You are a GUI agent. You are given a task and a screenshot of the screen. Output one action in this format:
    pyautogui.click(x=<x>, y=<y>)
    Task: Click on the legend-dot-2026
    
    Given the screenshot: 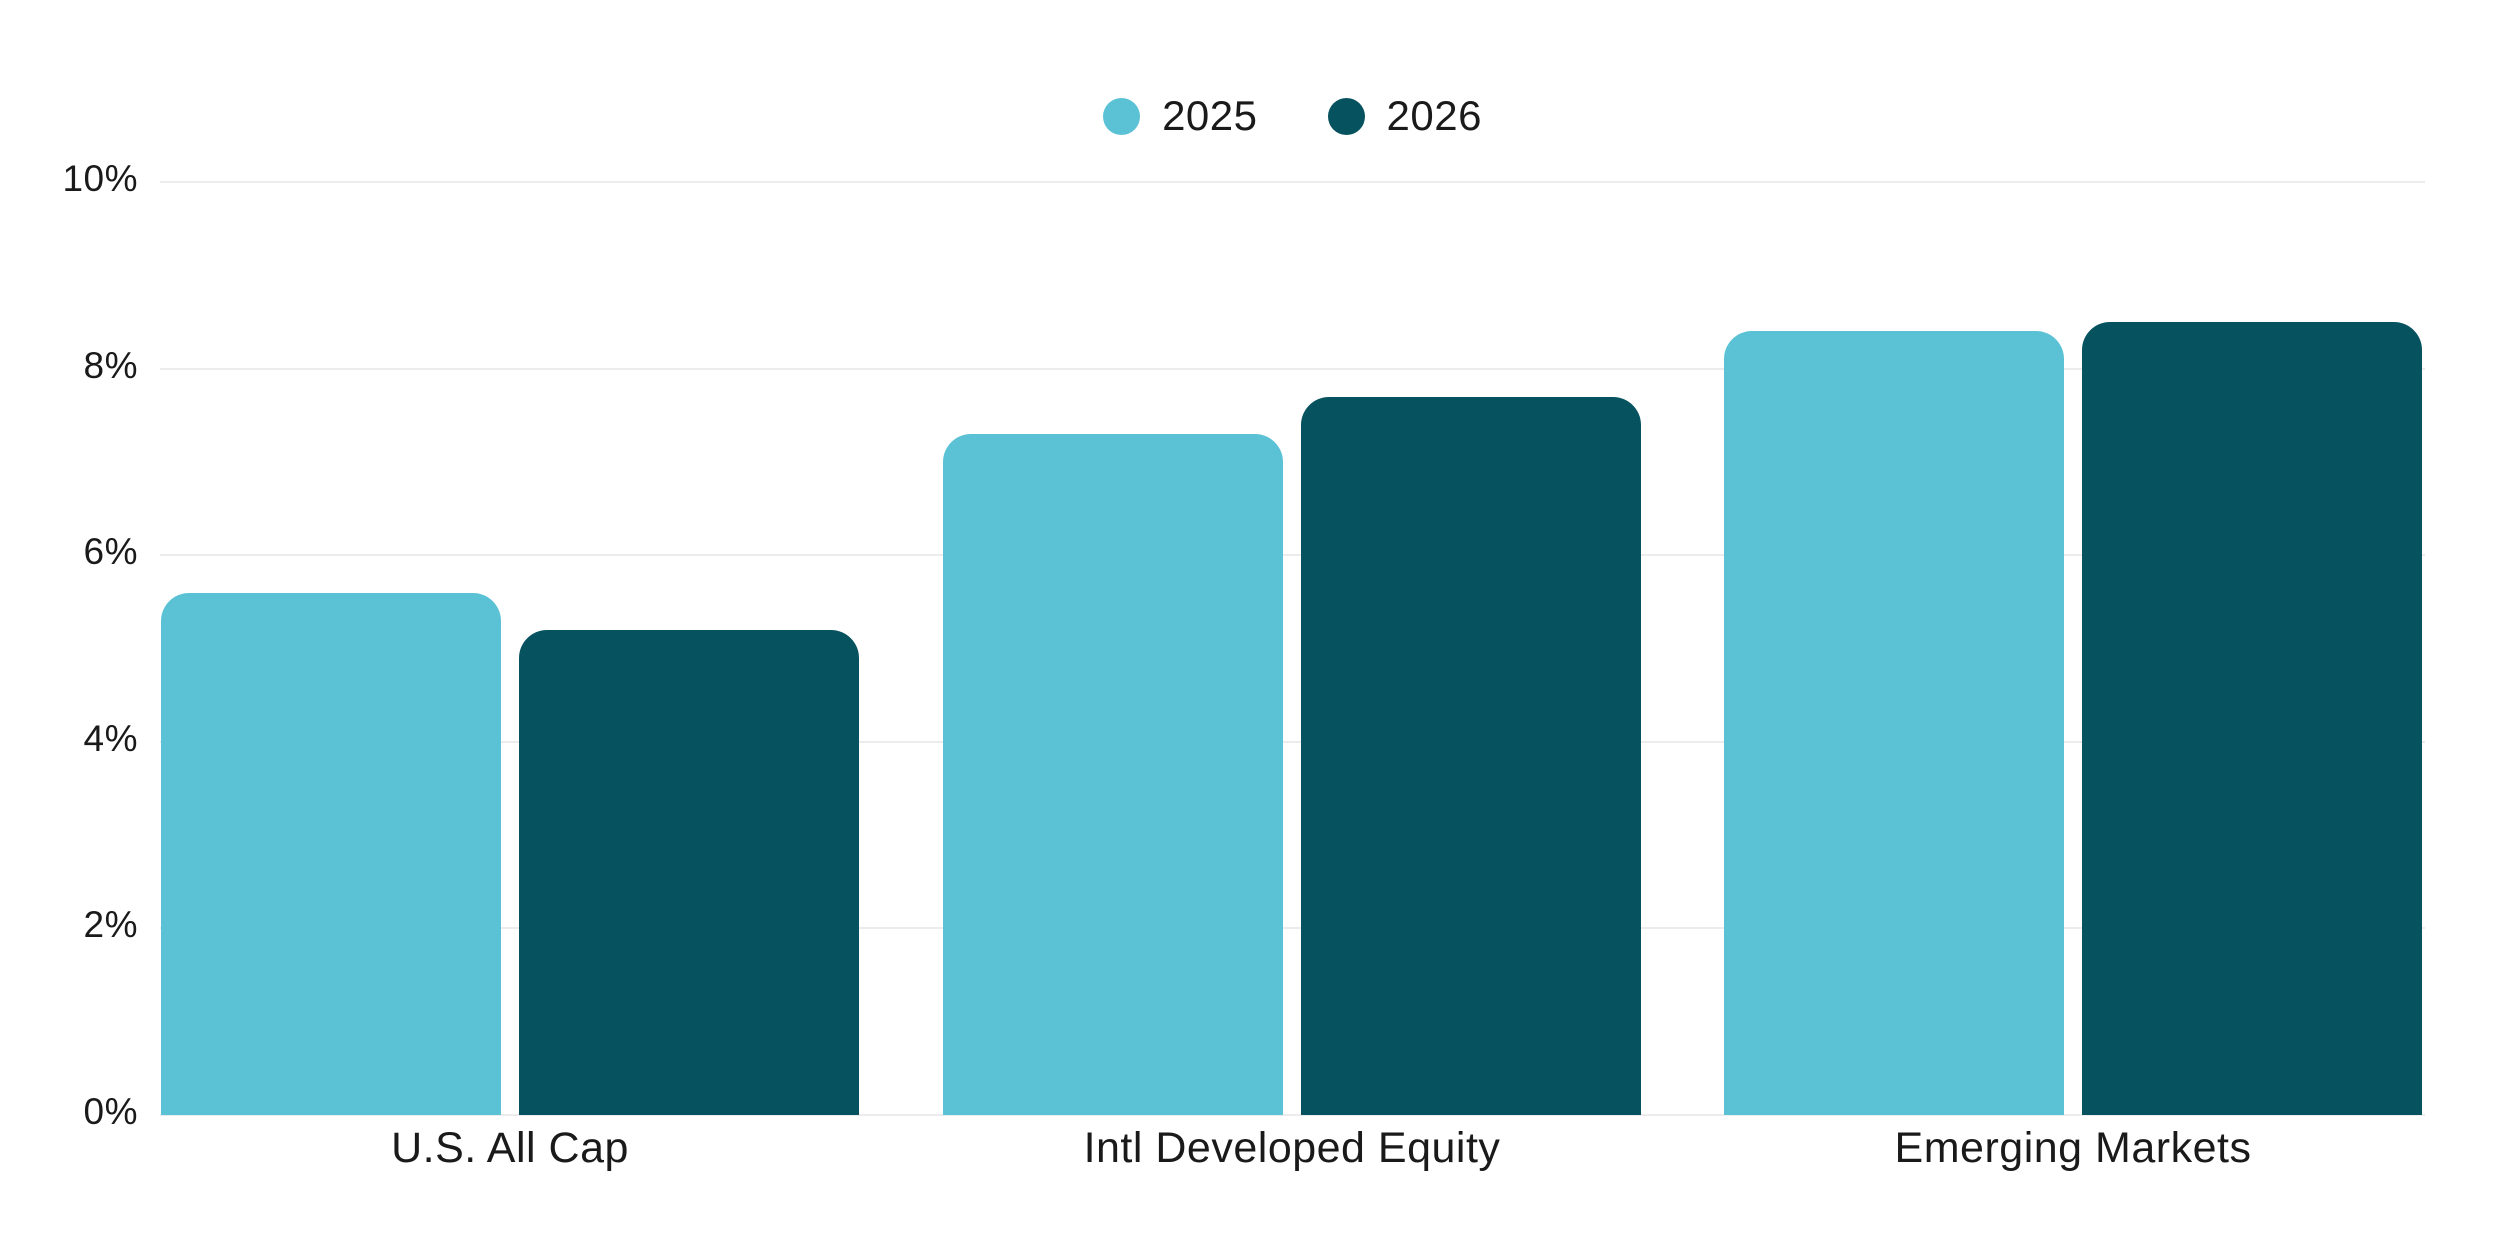 What is the action you would take?
    pyautogui.click(x=1346, y=116)
    